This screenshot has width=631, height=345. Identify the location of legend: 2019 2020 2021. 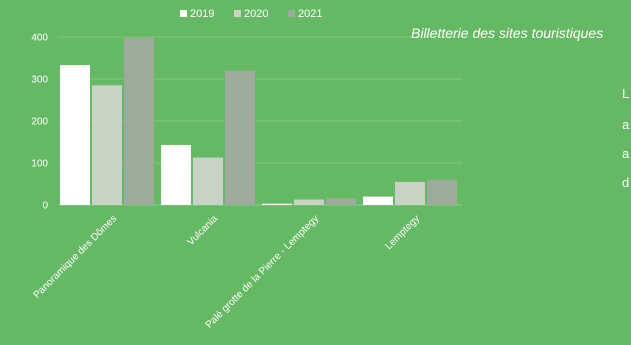
(251, 14).